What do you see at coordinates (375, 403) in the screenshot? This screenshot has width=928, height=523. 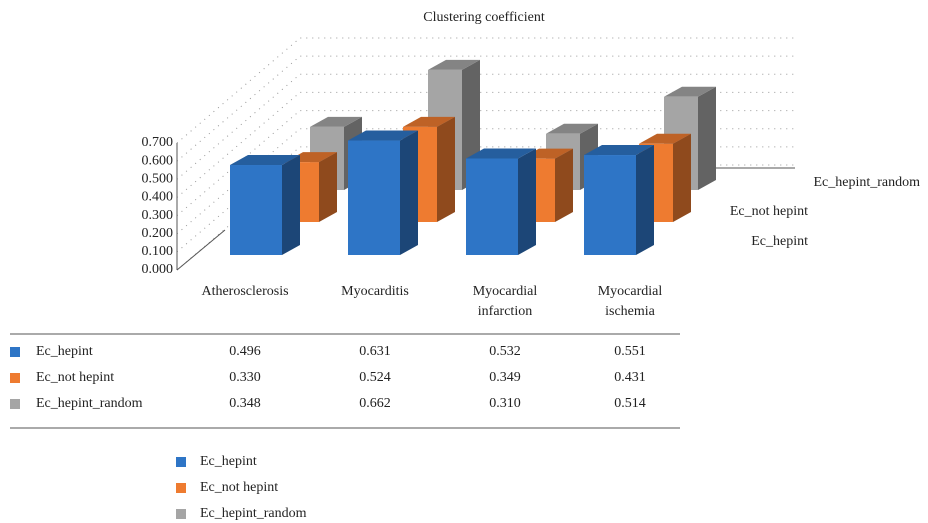 I see `table-cell: 0.662` at bounding box center [375, 403].